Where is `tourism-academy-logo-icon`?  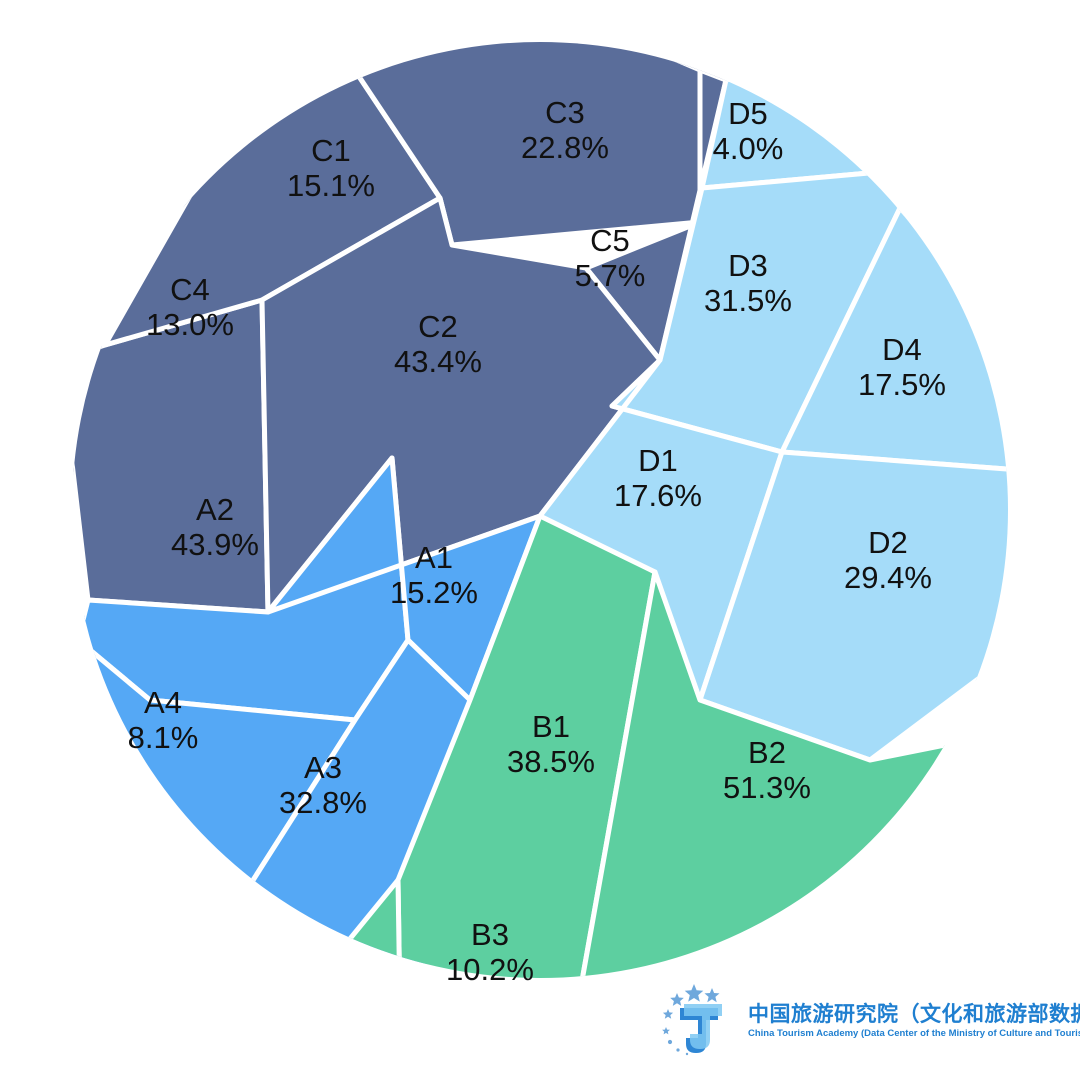 tourism-academy-logo-icon is located at coordinates (699, 1021).